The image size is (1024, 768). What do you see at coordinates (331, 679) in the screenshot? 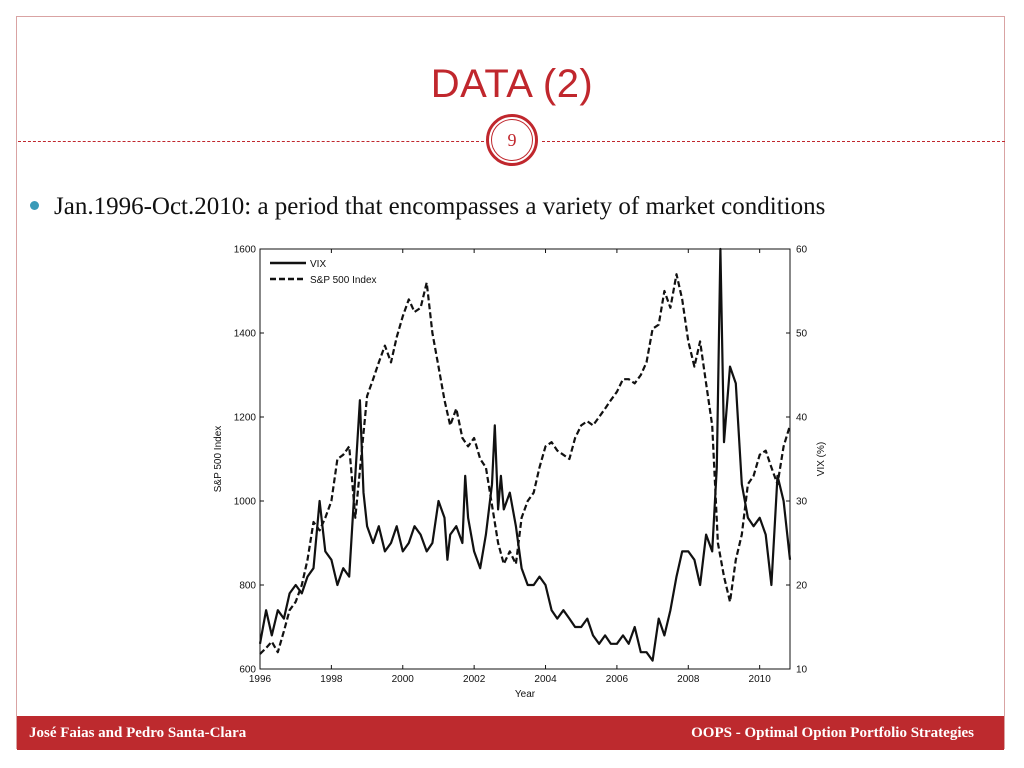
I see `x-tick-label: 1998` at bounding box center [331, 679].